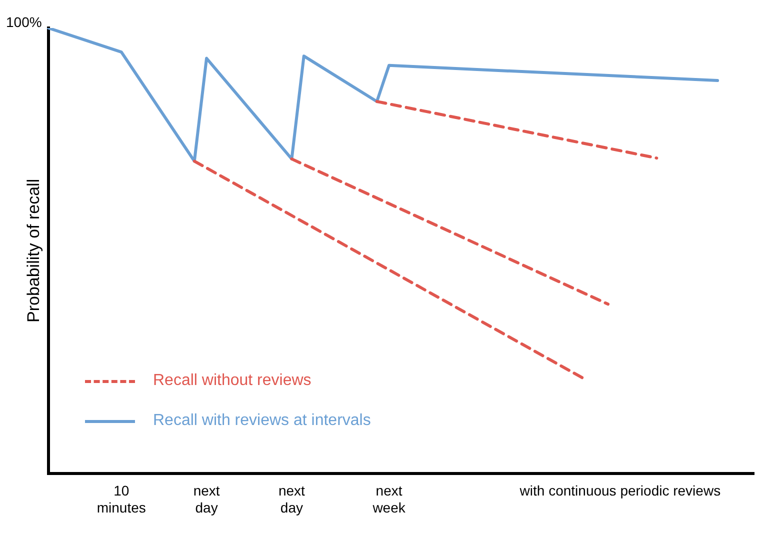 The width and height of the screenshot is (764, 535). What do you see at coordinates (24, 22) in the screenshot?
I see `text: 100%` at bounding box center [24, 22].